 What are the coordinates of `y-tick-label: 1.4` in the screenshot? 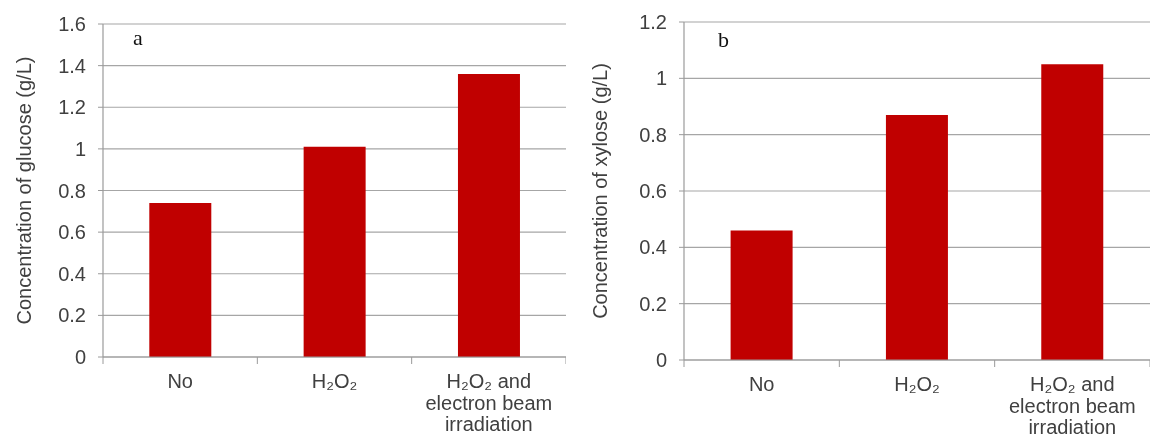 It's located at (72, 65).